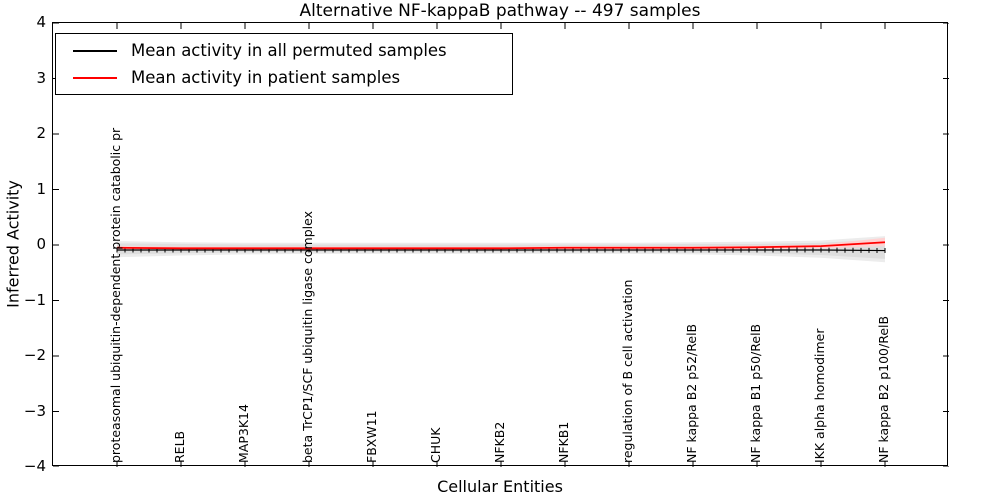  I want to click on x-axis-label: Cellular Entities, so click(500, 486).